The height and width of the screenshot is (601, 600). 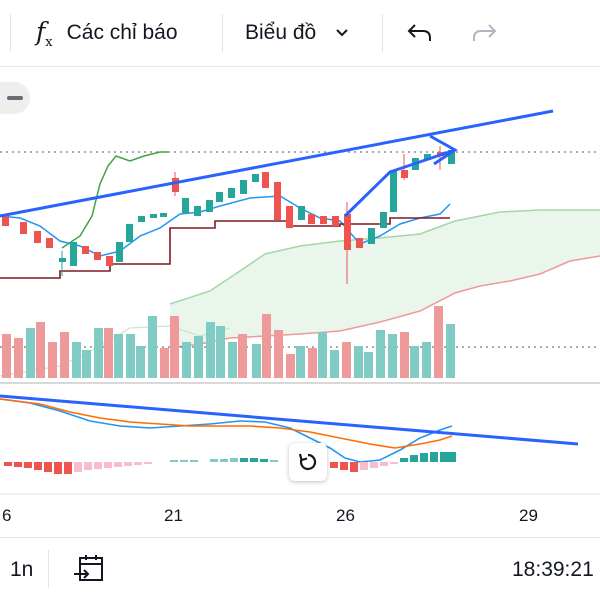 What do you see at coordinates (443, 150) in the screenshot?
I see `trend-arrow-head` at bounding box center [443, 150].